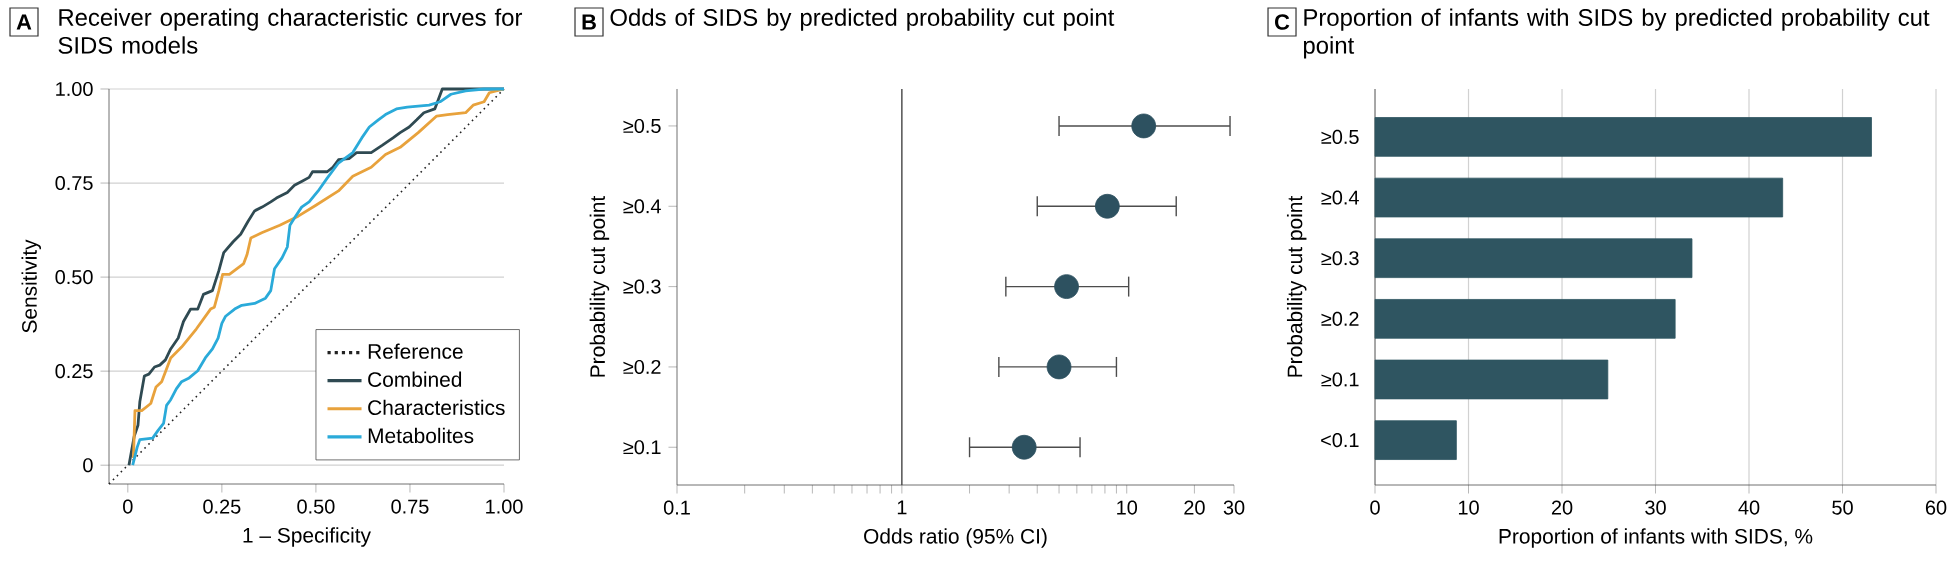  I want to click on legend-label: Combined, so click(415, 379).